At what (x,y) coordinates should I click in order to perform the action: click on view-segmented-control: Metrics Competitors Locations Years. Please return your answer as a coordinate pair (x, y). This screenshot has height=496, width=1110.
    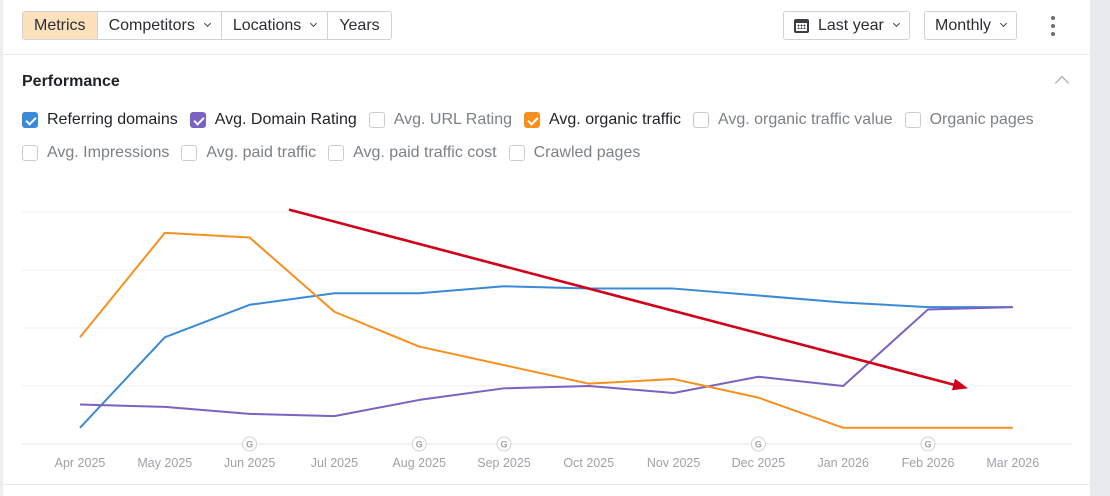
    Looking at the image, I should click on (207, 25).